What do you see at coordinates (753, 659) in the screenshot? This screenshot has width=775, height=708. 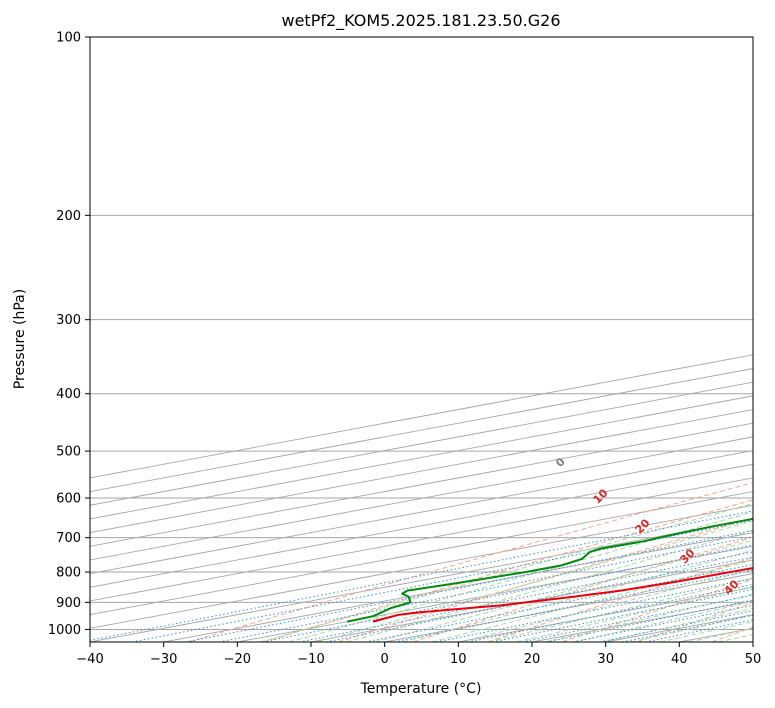 I see `x-tick-label: 50` at bounding box center [753, 659].